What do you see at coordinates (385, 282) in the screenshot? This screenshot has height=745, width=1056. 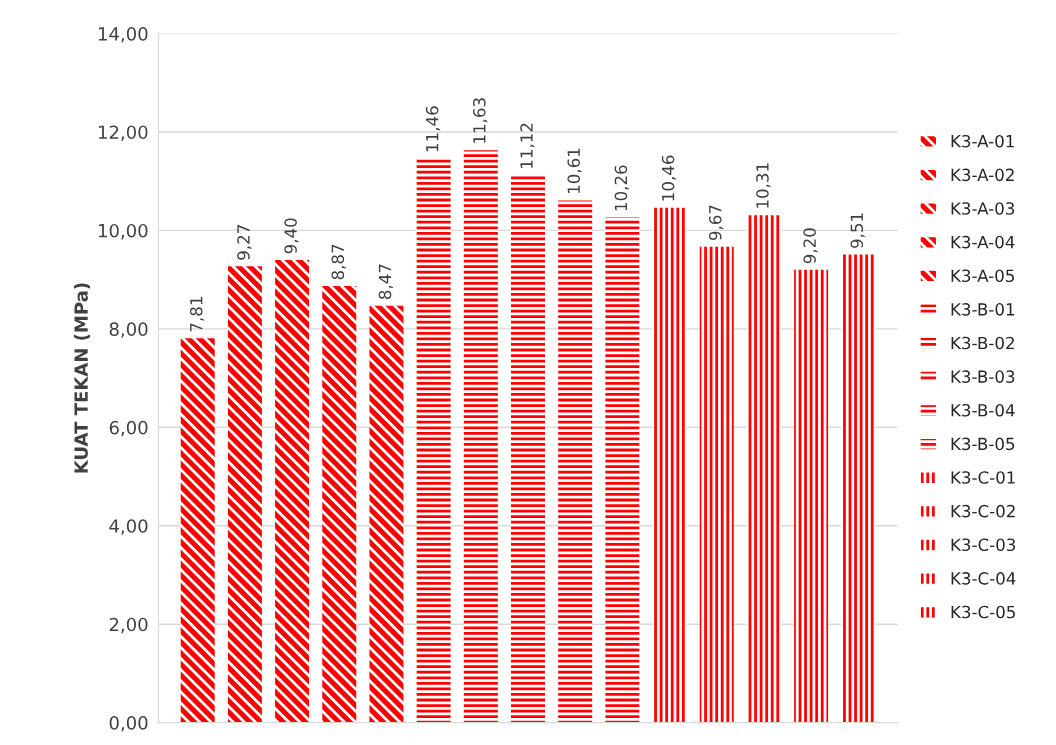 I see `data-label: 8,47` at bounding box center [385, 282].